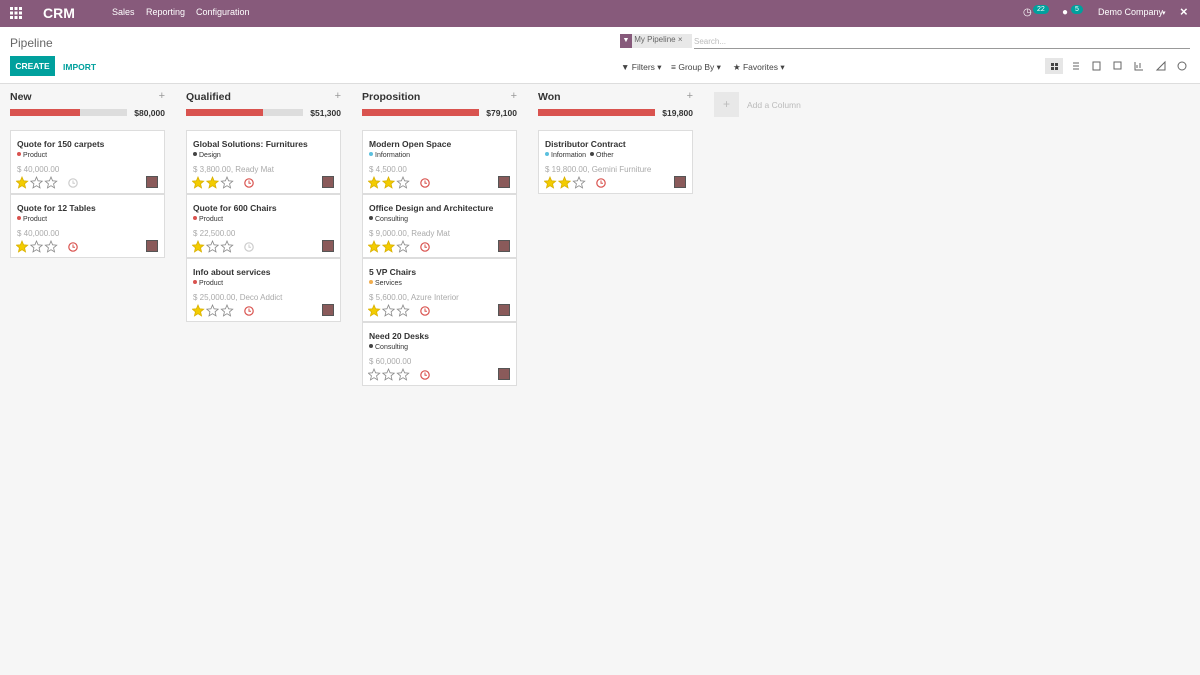 This screenshot has height=675, width=1200. I want to click on tag-label: Information, so click(393, 155).